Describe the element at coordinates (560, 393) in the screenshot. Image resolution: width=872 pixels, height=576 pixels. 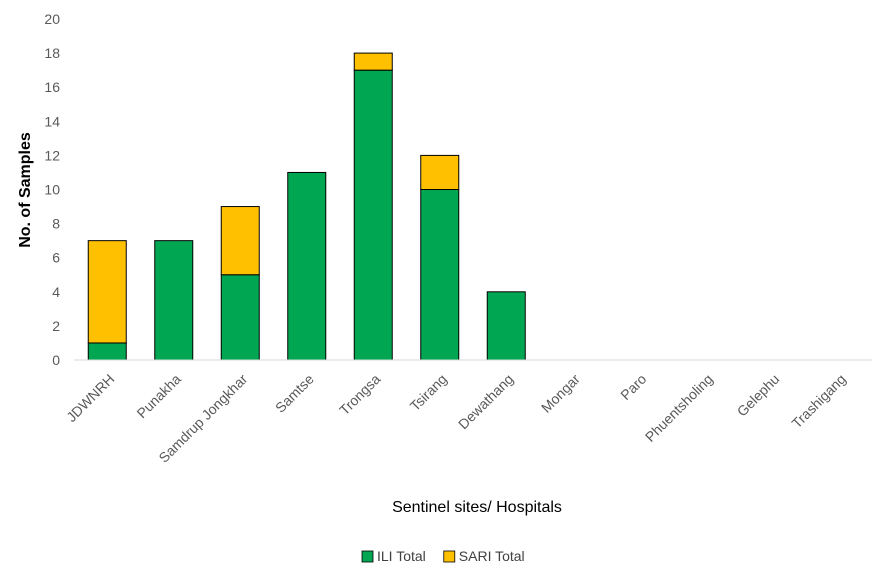
I see `x-tick-label: Mongar` at that location.